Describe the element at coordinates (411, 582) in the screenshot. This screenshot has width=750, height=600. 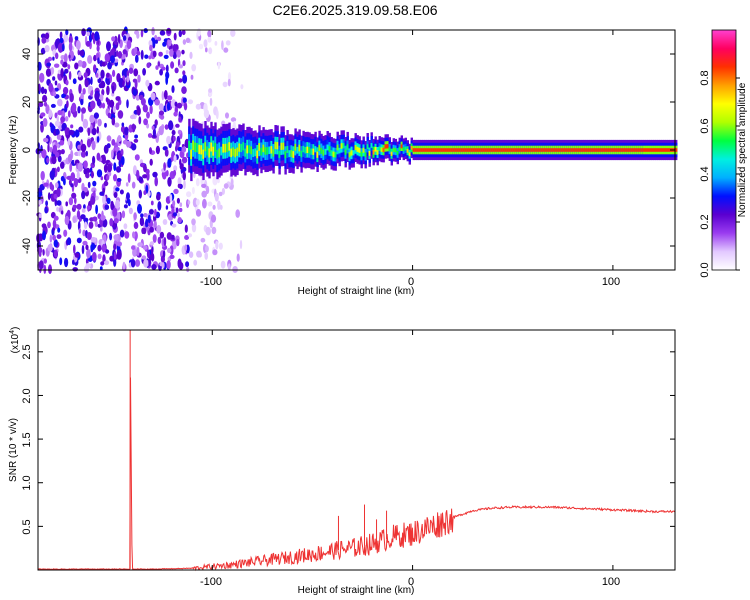
I see `x-tick-label-bottom: 0` at that location.